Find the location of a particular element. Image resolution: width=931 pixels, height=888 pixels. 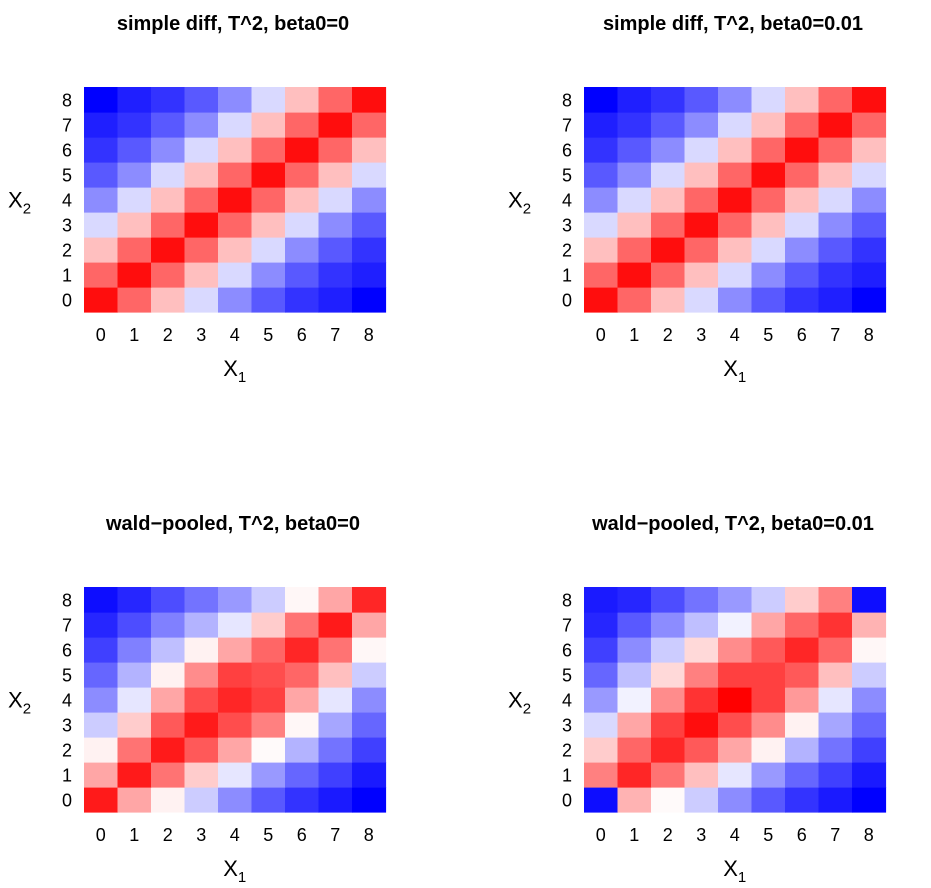

y-tick-label: 4 is located at coordinates (67, 701).